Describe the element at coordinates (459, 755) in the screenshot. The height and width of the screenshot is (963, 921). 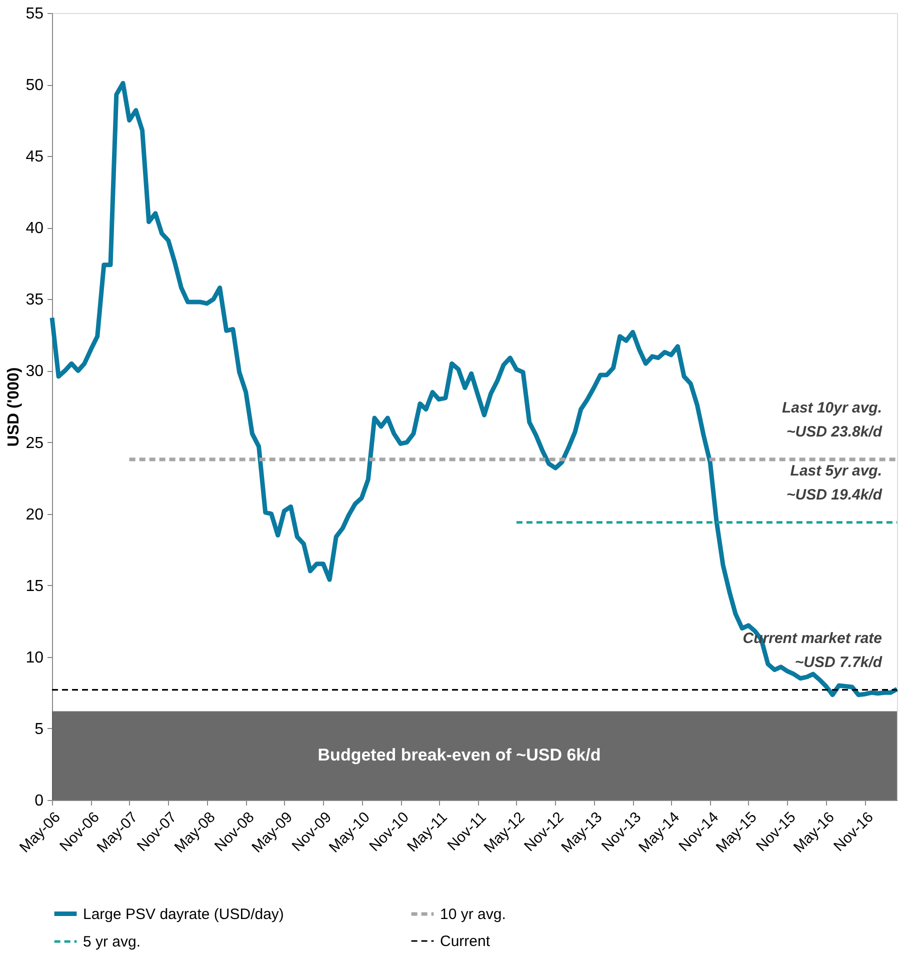
I see `band-label: Budgeted break-even of ~USD 6k/d` at that location.